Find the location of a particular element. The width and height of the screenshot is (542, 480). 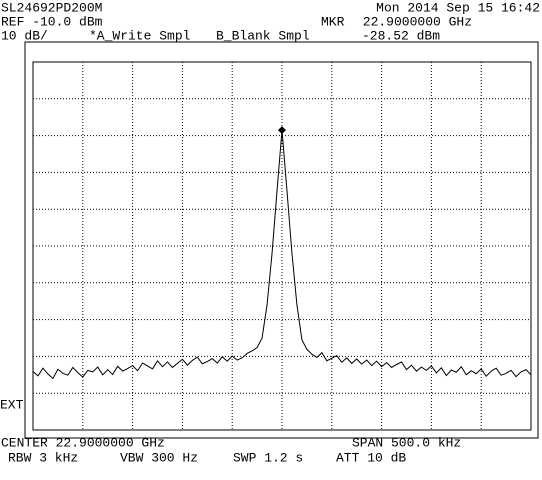

center-frequency: CENTER 22.9000000 GHz is located at coordinates (83, 442).